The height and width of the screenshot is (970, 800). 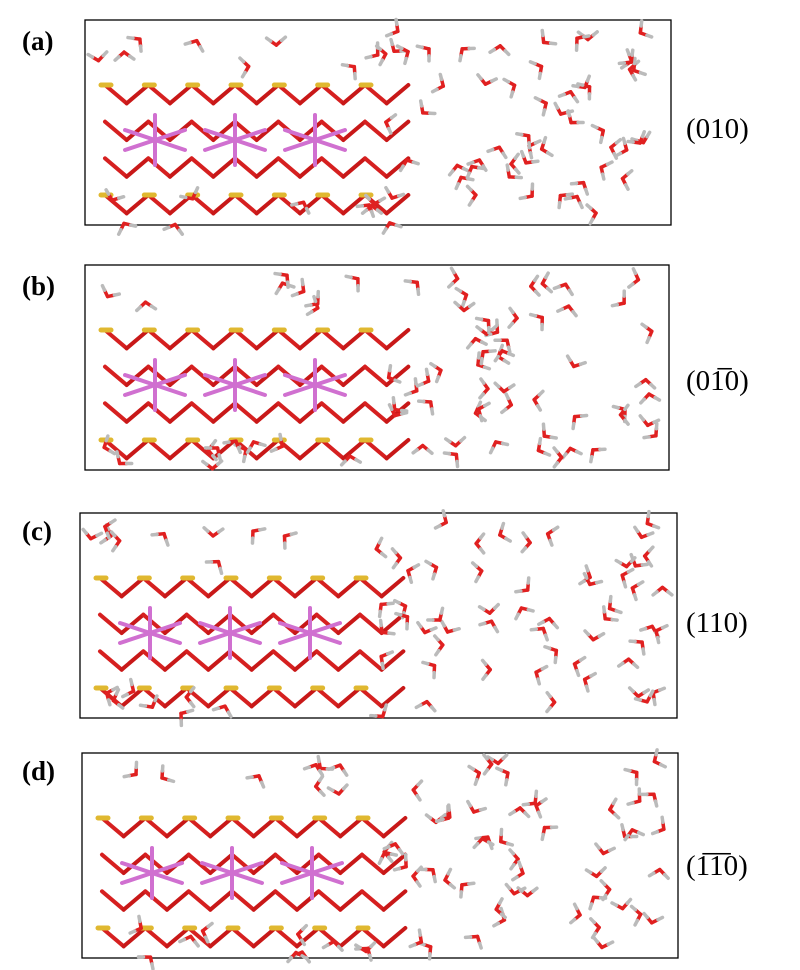 I want to click on panel-label: (d), so click(x=38, y=771).